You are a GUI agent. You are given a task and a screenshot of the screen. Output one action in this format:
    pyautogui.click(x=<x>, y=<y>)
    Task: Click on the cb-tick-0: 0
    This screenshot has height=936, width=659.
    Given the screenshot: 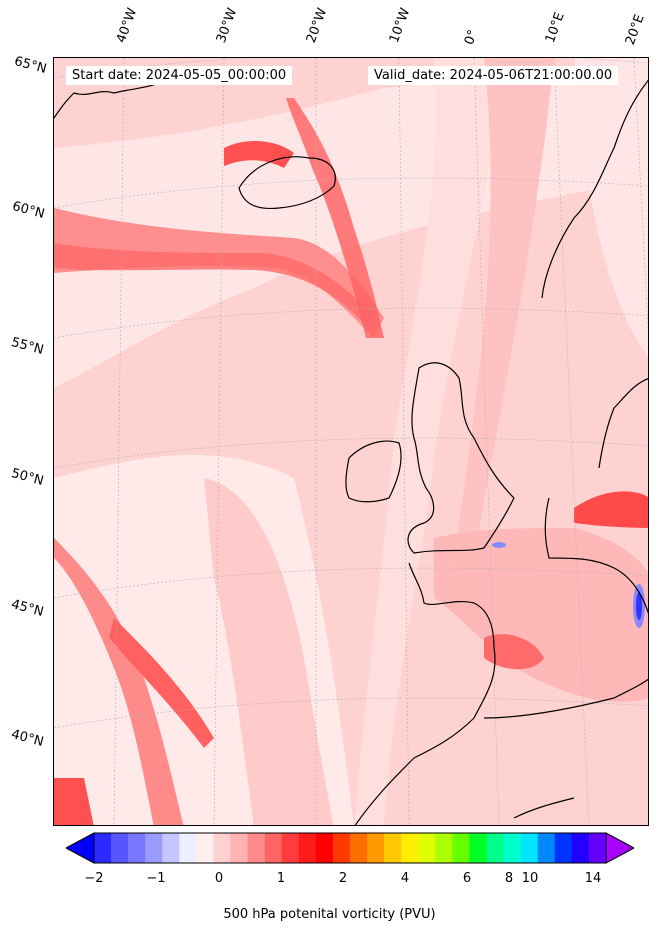 What is the action you would take?
    pyautogui.click(x=219, y=878)
    